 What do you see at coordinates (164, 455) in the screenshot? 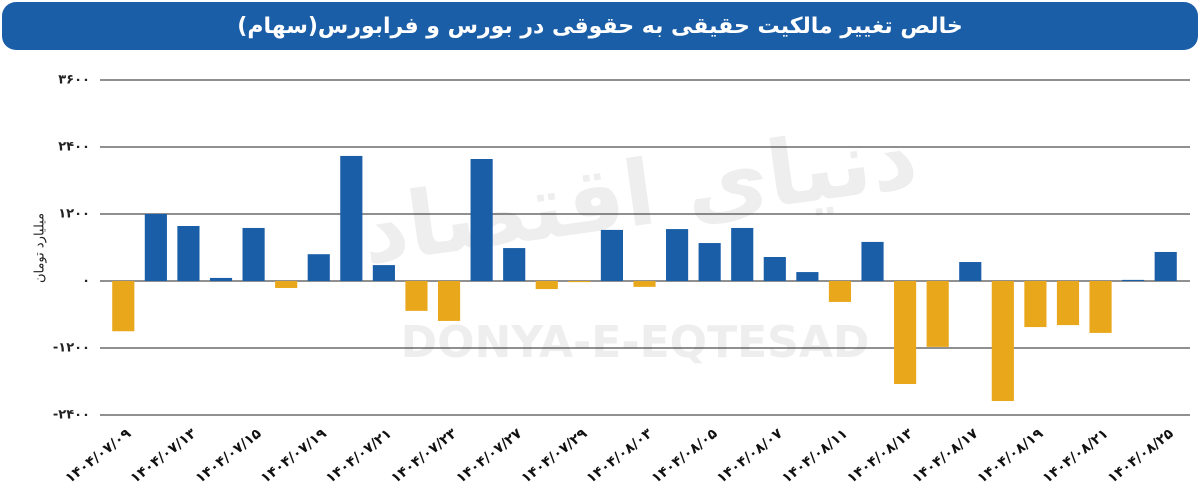
I see `x-tick-label: ۱۴۰۴/۰۷/۱۳` at bounding box center [164, 455].